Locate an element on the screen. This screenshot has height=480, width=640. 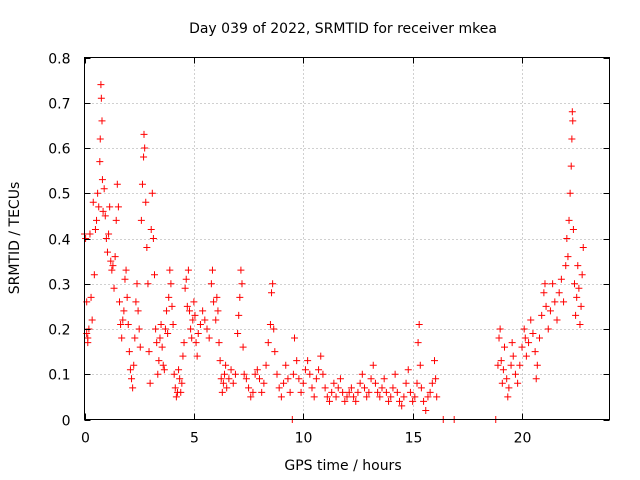
y-tick-label: 0.2 is located at coordinates (59, 331).